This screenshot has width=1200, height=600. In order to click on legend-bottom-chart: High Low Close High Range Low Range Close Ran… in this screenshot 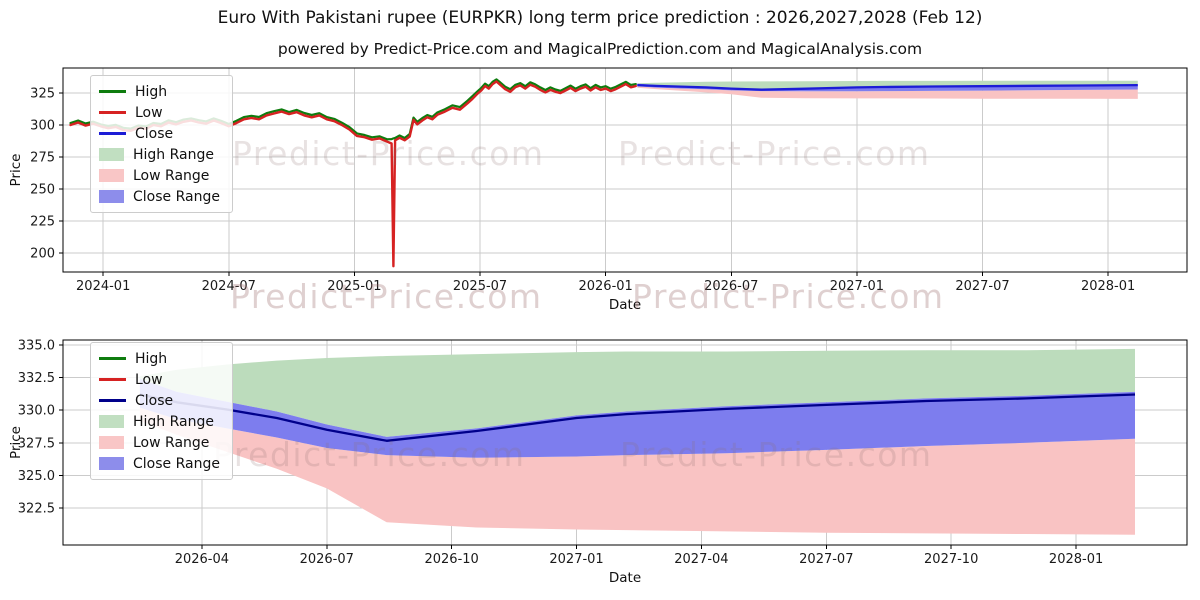, I will do `click(161, 411)`.